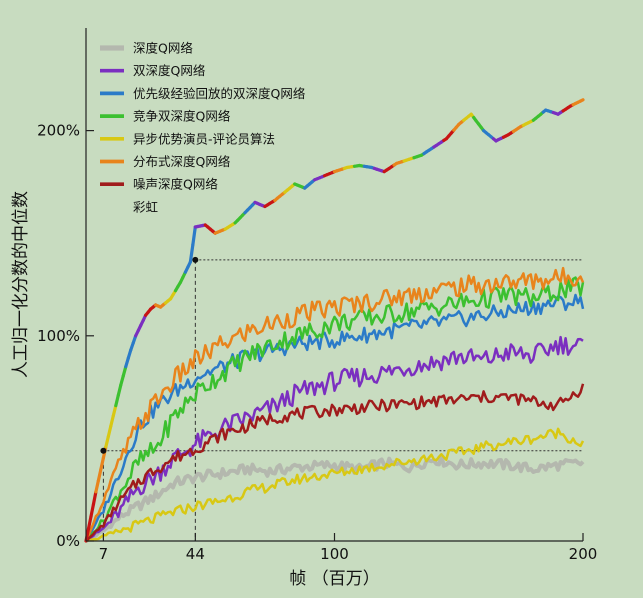  Describe the element at coordinates (169, 70) in the screenshot. I see `legend-label-1: 双深度Q网络` at that location.